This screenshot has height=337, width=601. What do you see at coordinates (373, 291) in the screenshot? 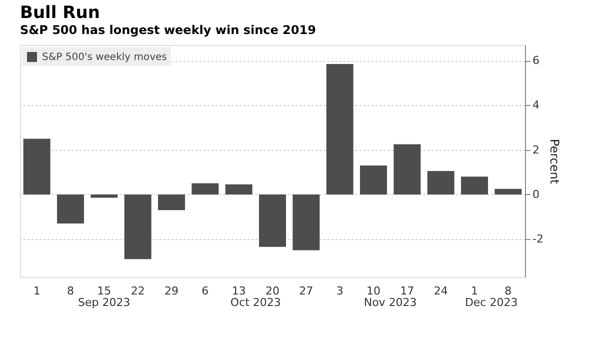
I see `x-tick-label: 10` at bounding box center [373, 291].